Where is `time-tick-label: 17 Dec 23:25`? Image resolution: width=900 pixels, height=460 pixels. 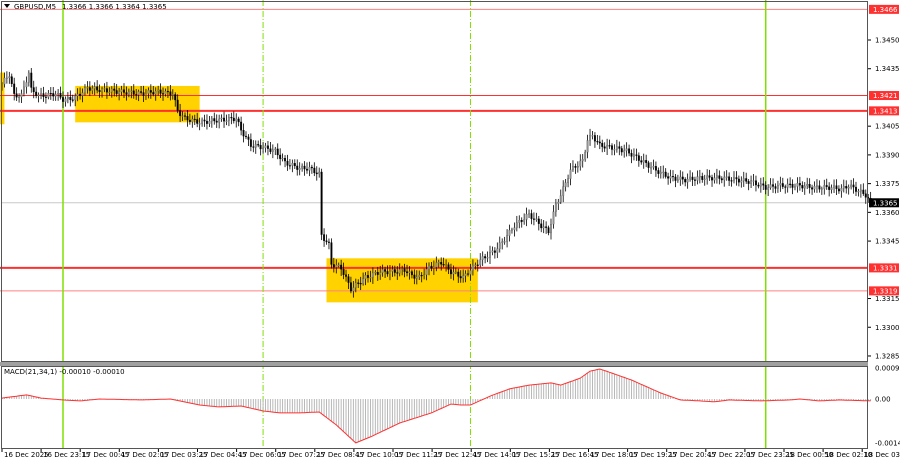 time-tick-label: 17 Dec 23:25 is located at coordinates (770, 455).